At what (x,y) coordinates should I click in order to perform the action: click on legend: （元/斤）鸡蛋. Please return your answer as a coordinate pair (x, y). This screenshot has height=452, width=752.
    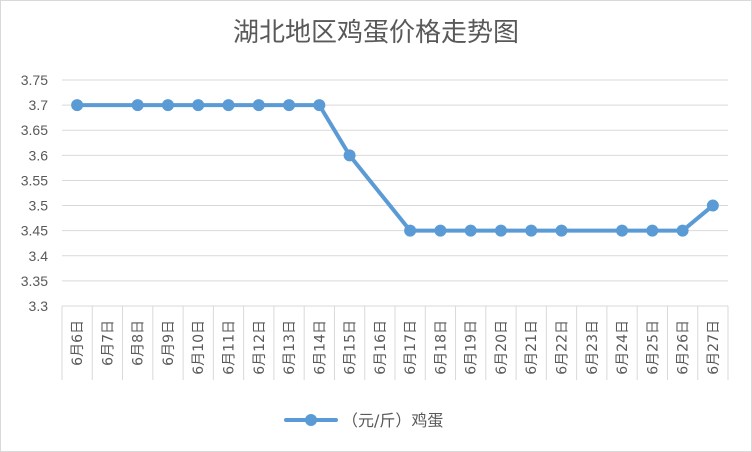
    Looking at the image, I should click on (363, 420).